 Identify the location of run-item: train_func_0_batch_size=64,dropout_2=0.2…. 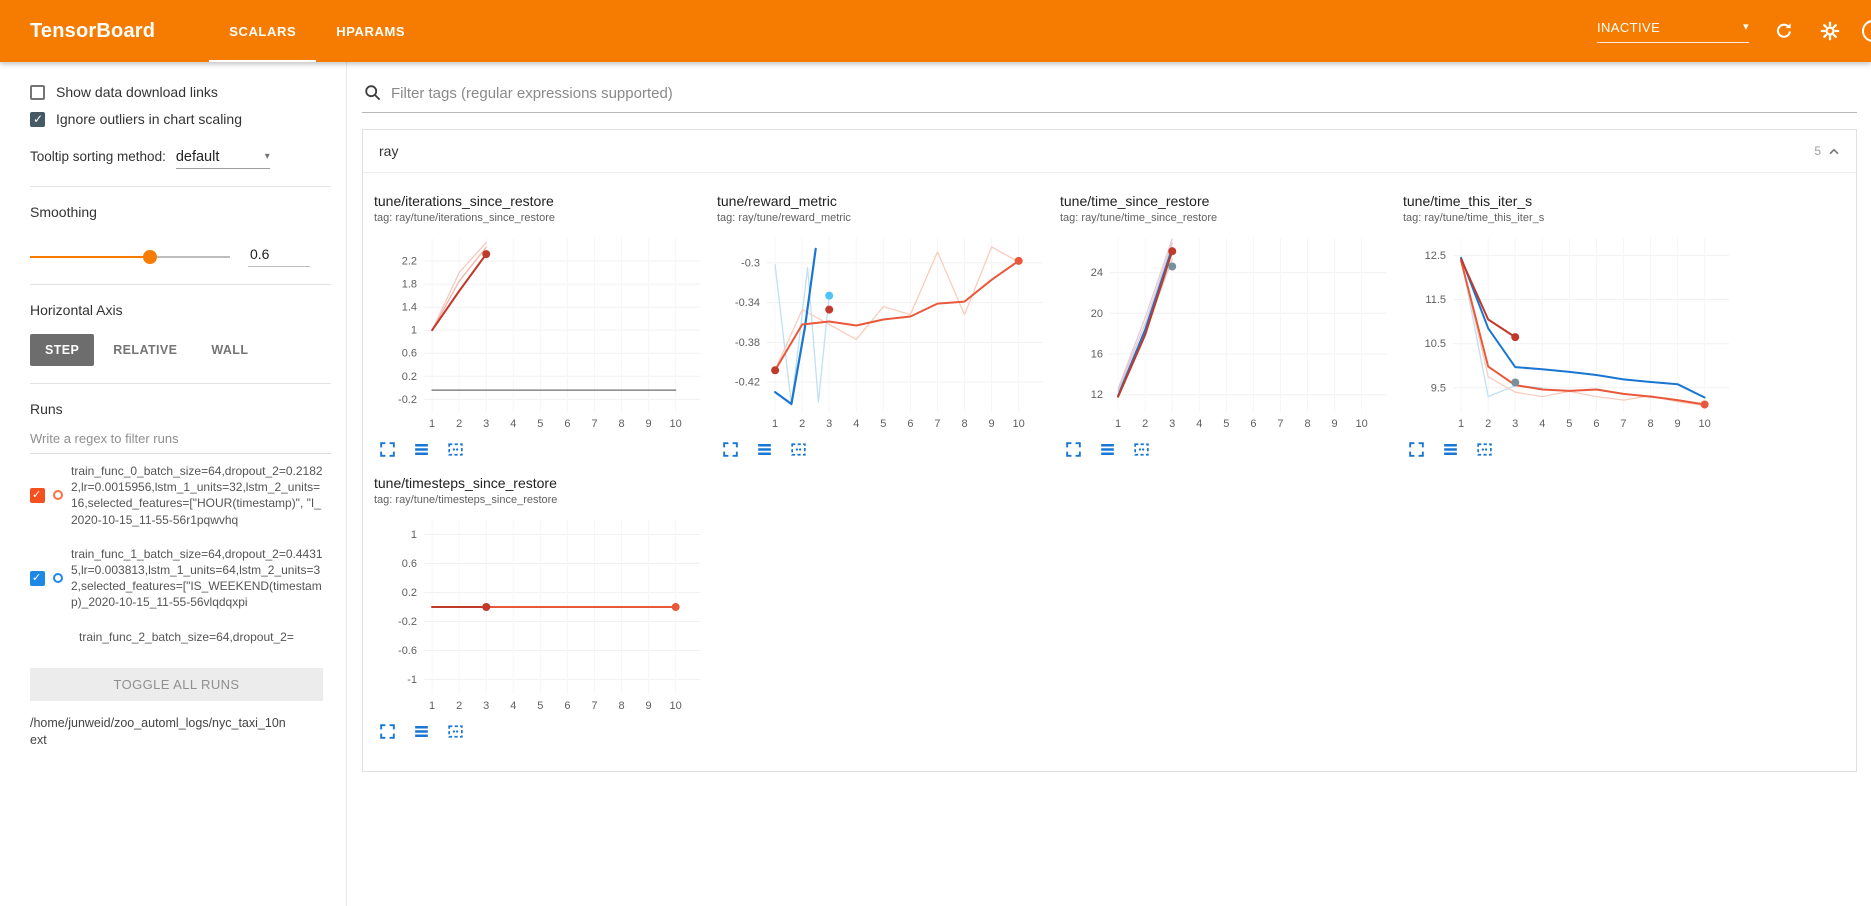
(180, 495).